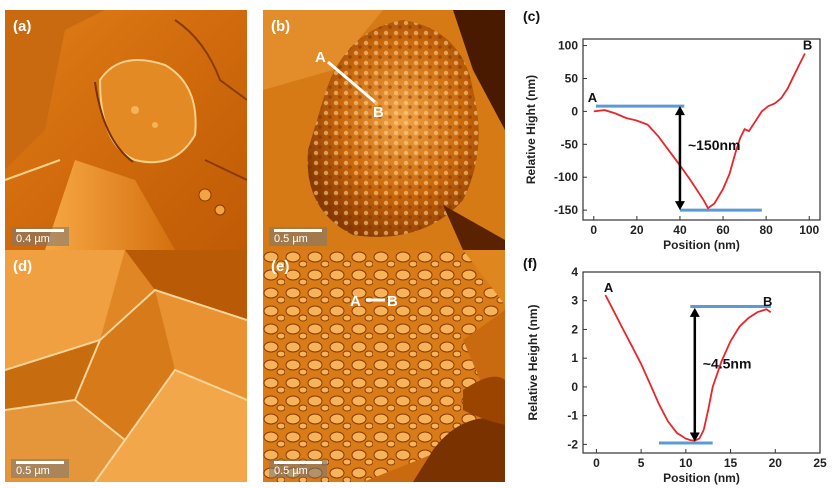  Describe the element at coordinates (281, 26) in the screenshot. I see `panel-label-b: (b)` at that location.